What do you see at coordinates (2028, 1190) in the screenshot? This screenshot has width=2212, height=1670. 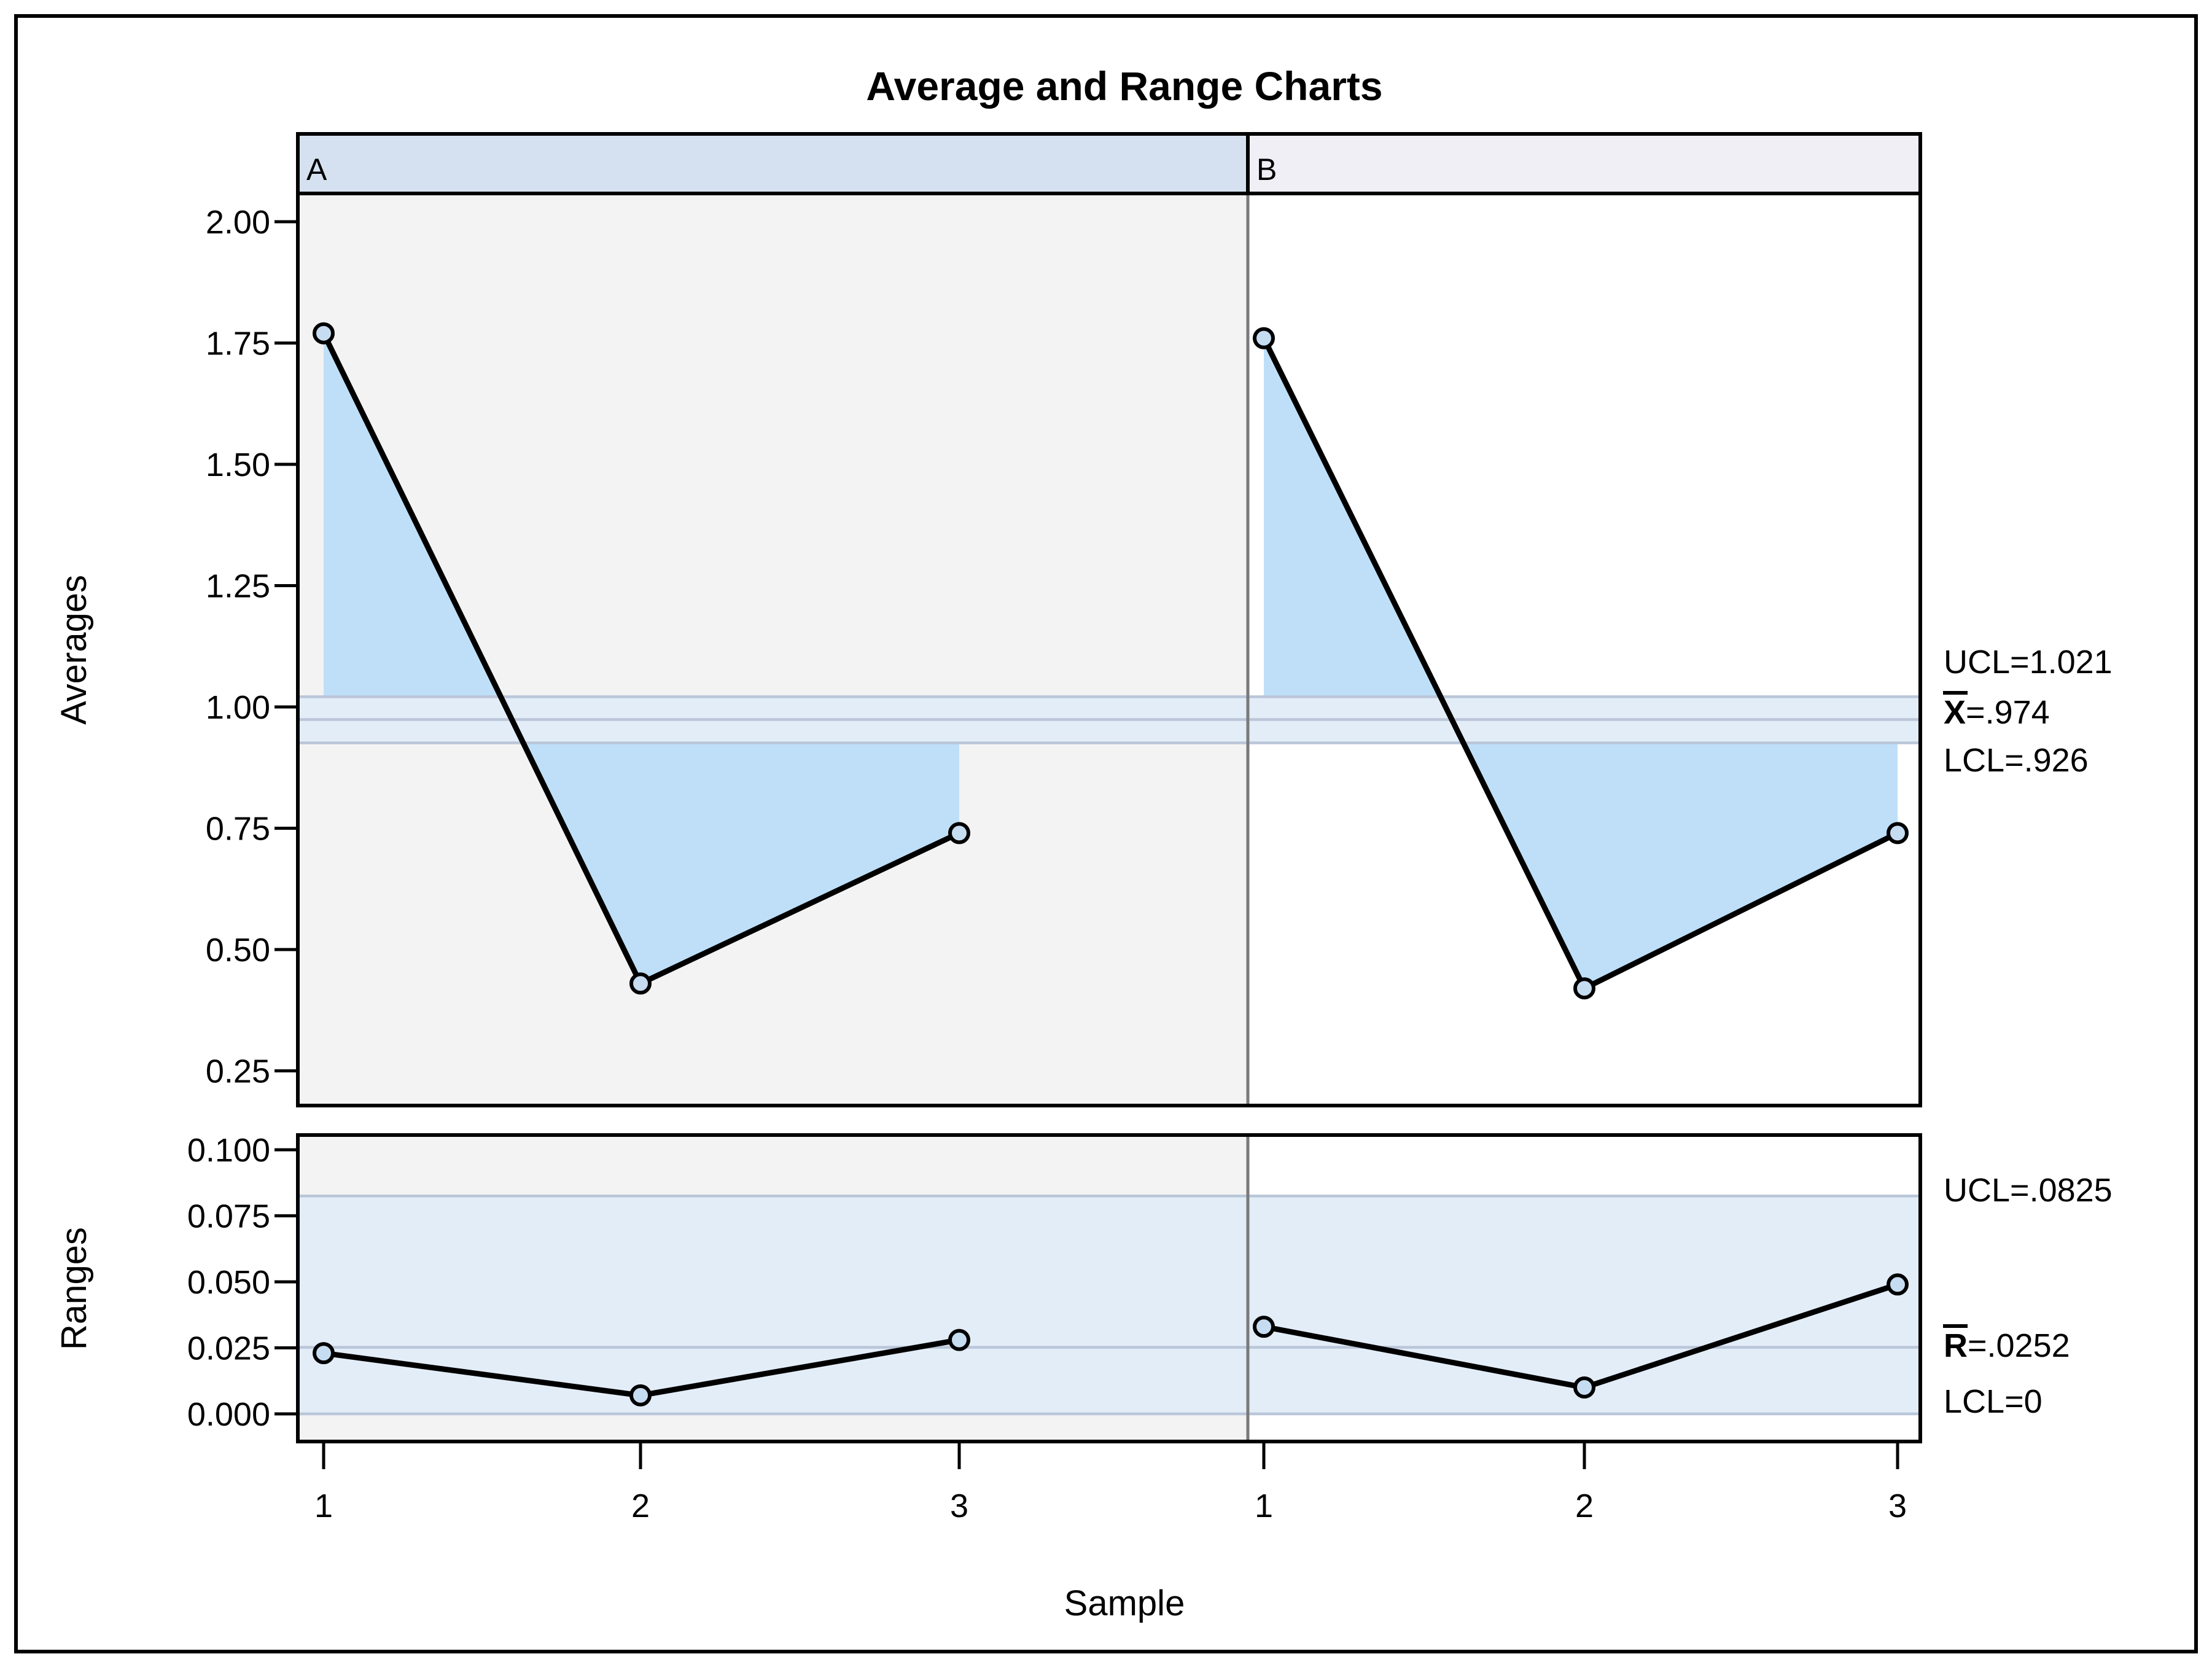 I see `limit-label: UCL=.0825` at bounding box center [2028, 1190].